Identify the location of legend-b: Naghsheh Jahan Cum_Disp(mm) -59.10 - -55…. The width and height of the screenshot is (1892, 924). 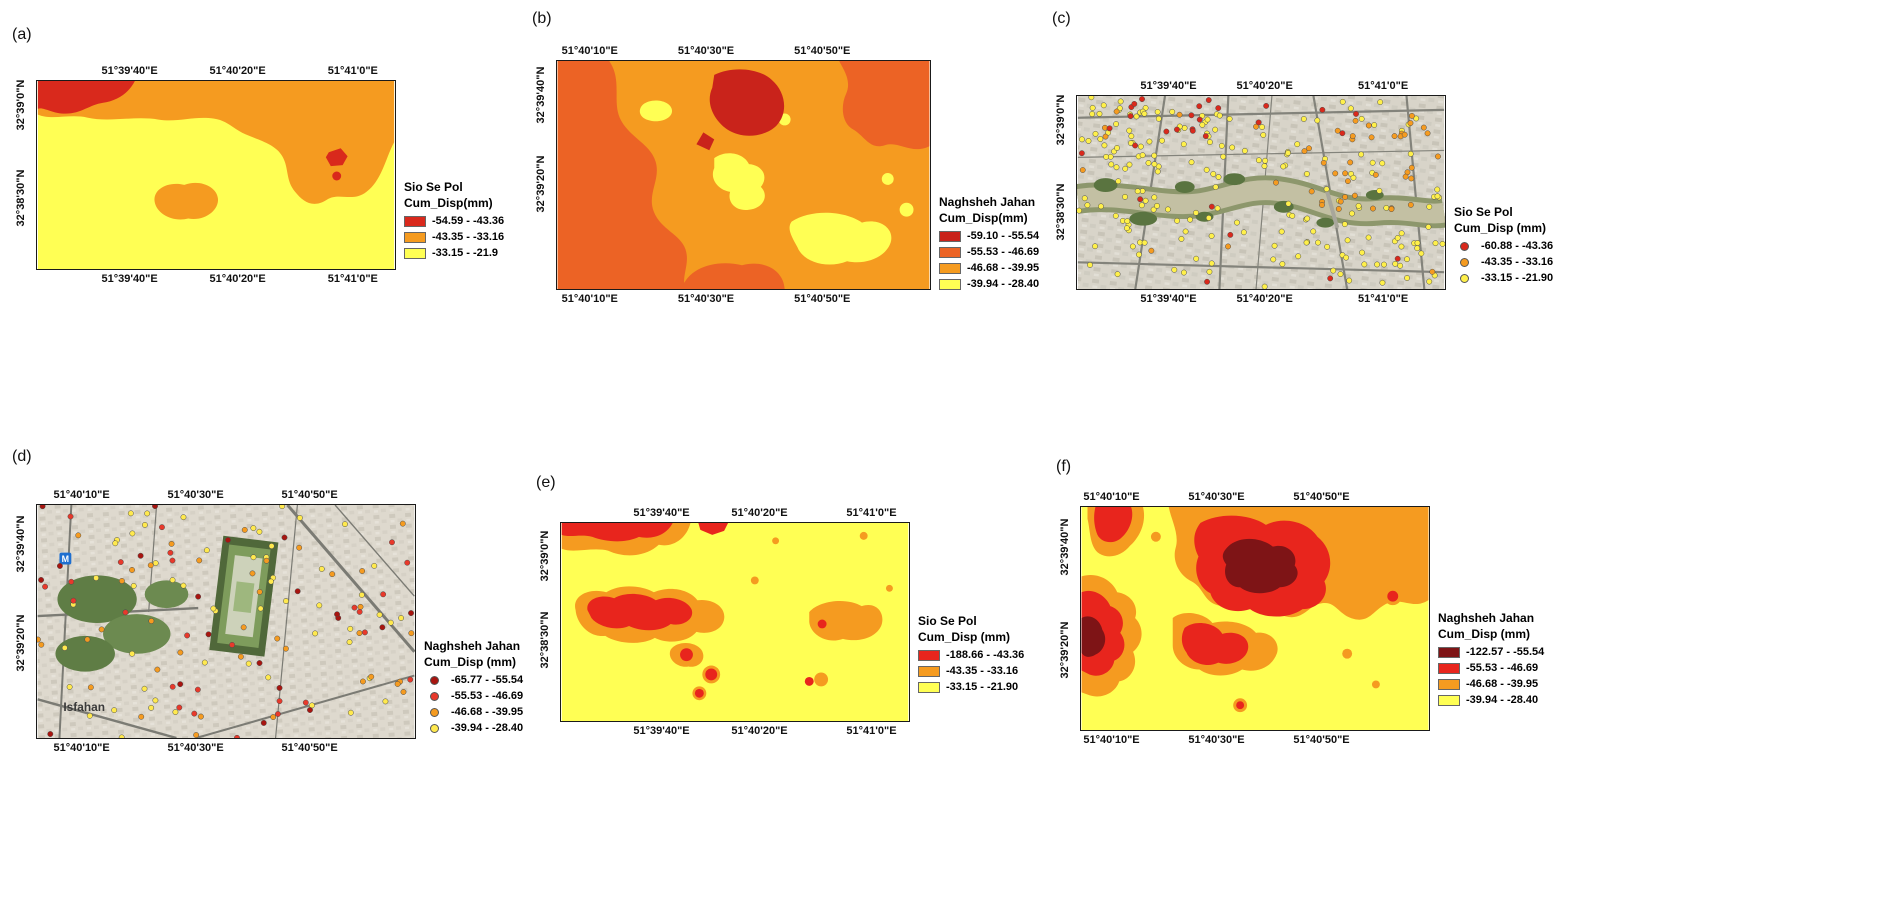
(989, 242).